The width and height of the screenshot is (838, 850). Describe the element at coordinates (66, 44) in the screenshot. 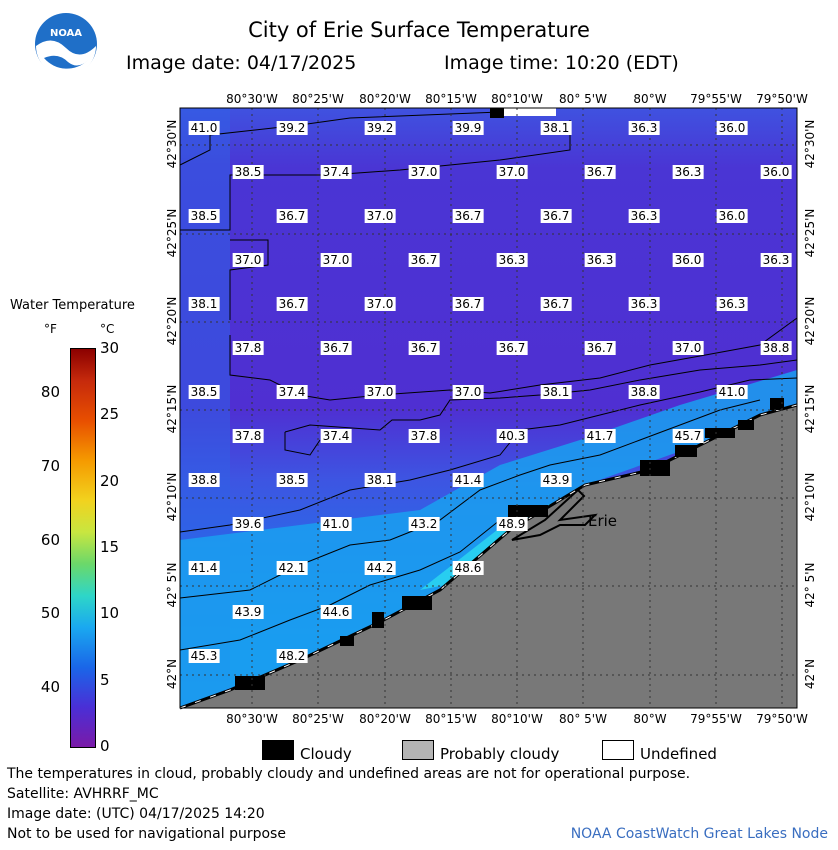

I see `noaa-logo: NOAA` at that location.